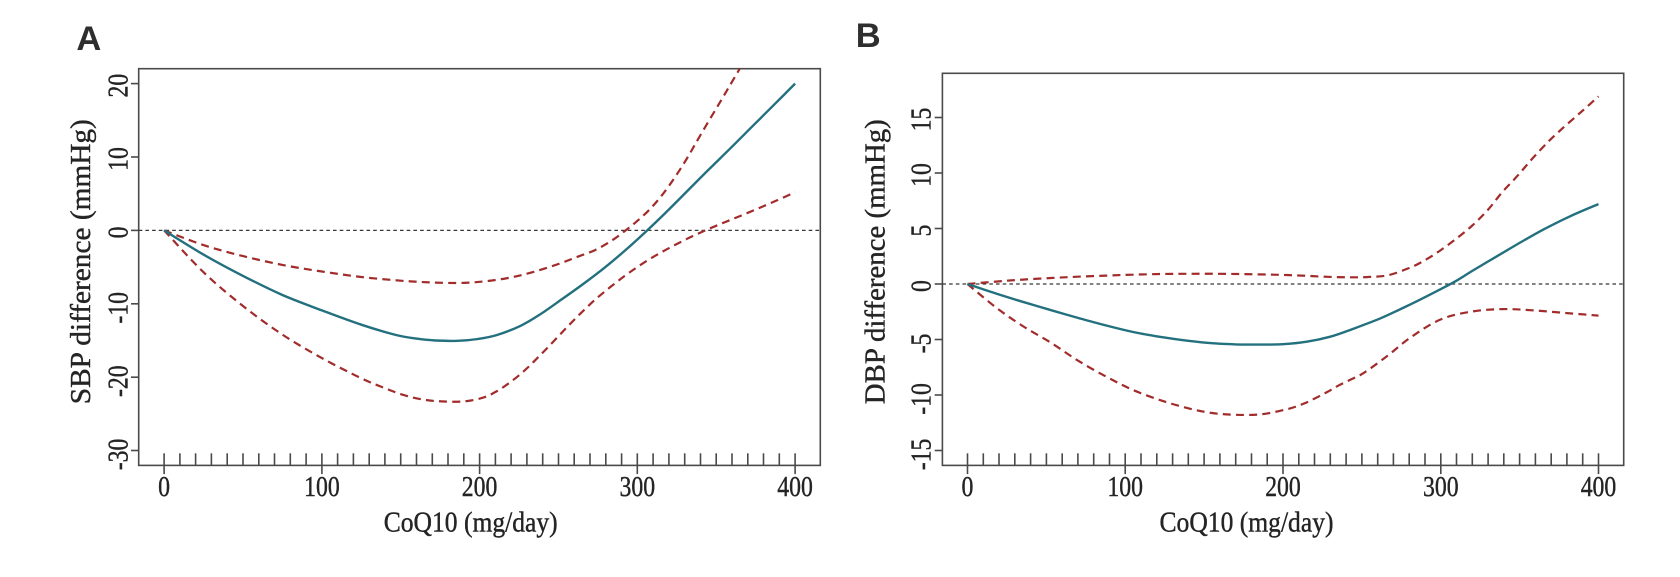 The width and height of the screenshot is (1680, 577). What do you see at coordinates (119, 381) in the screenshot?
I see `svg-text: -20` at bounding box center [119, 381].